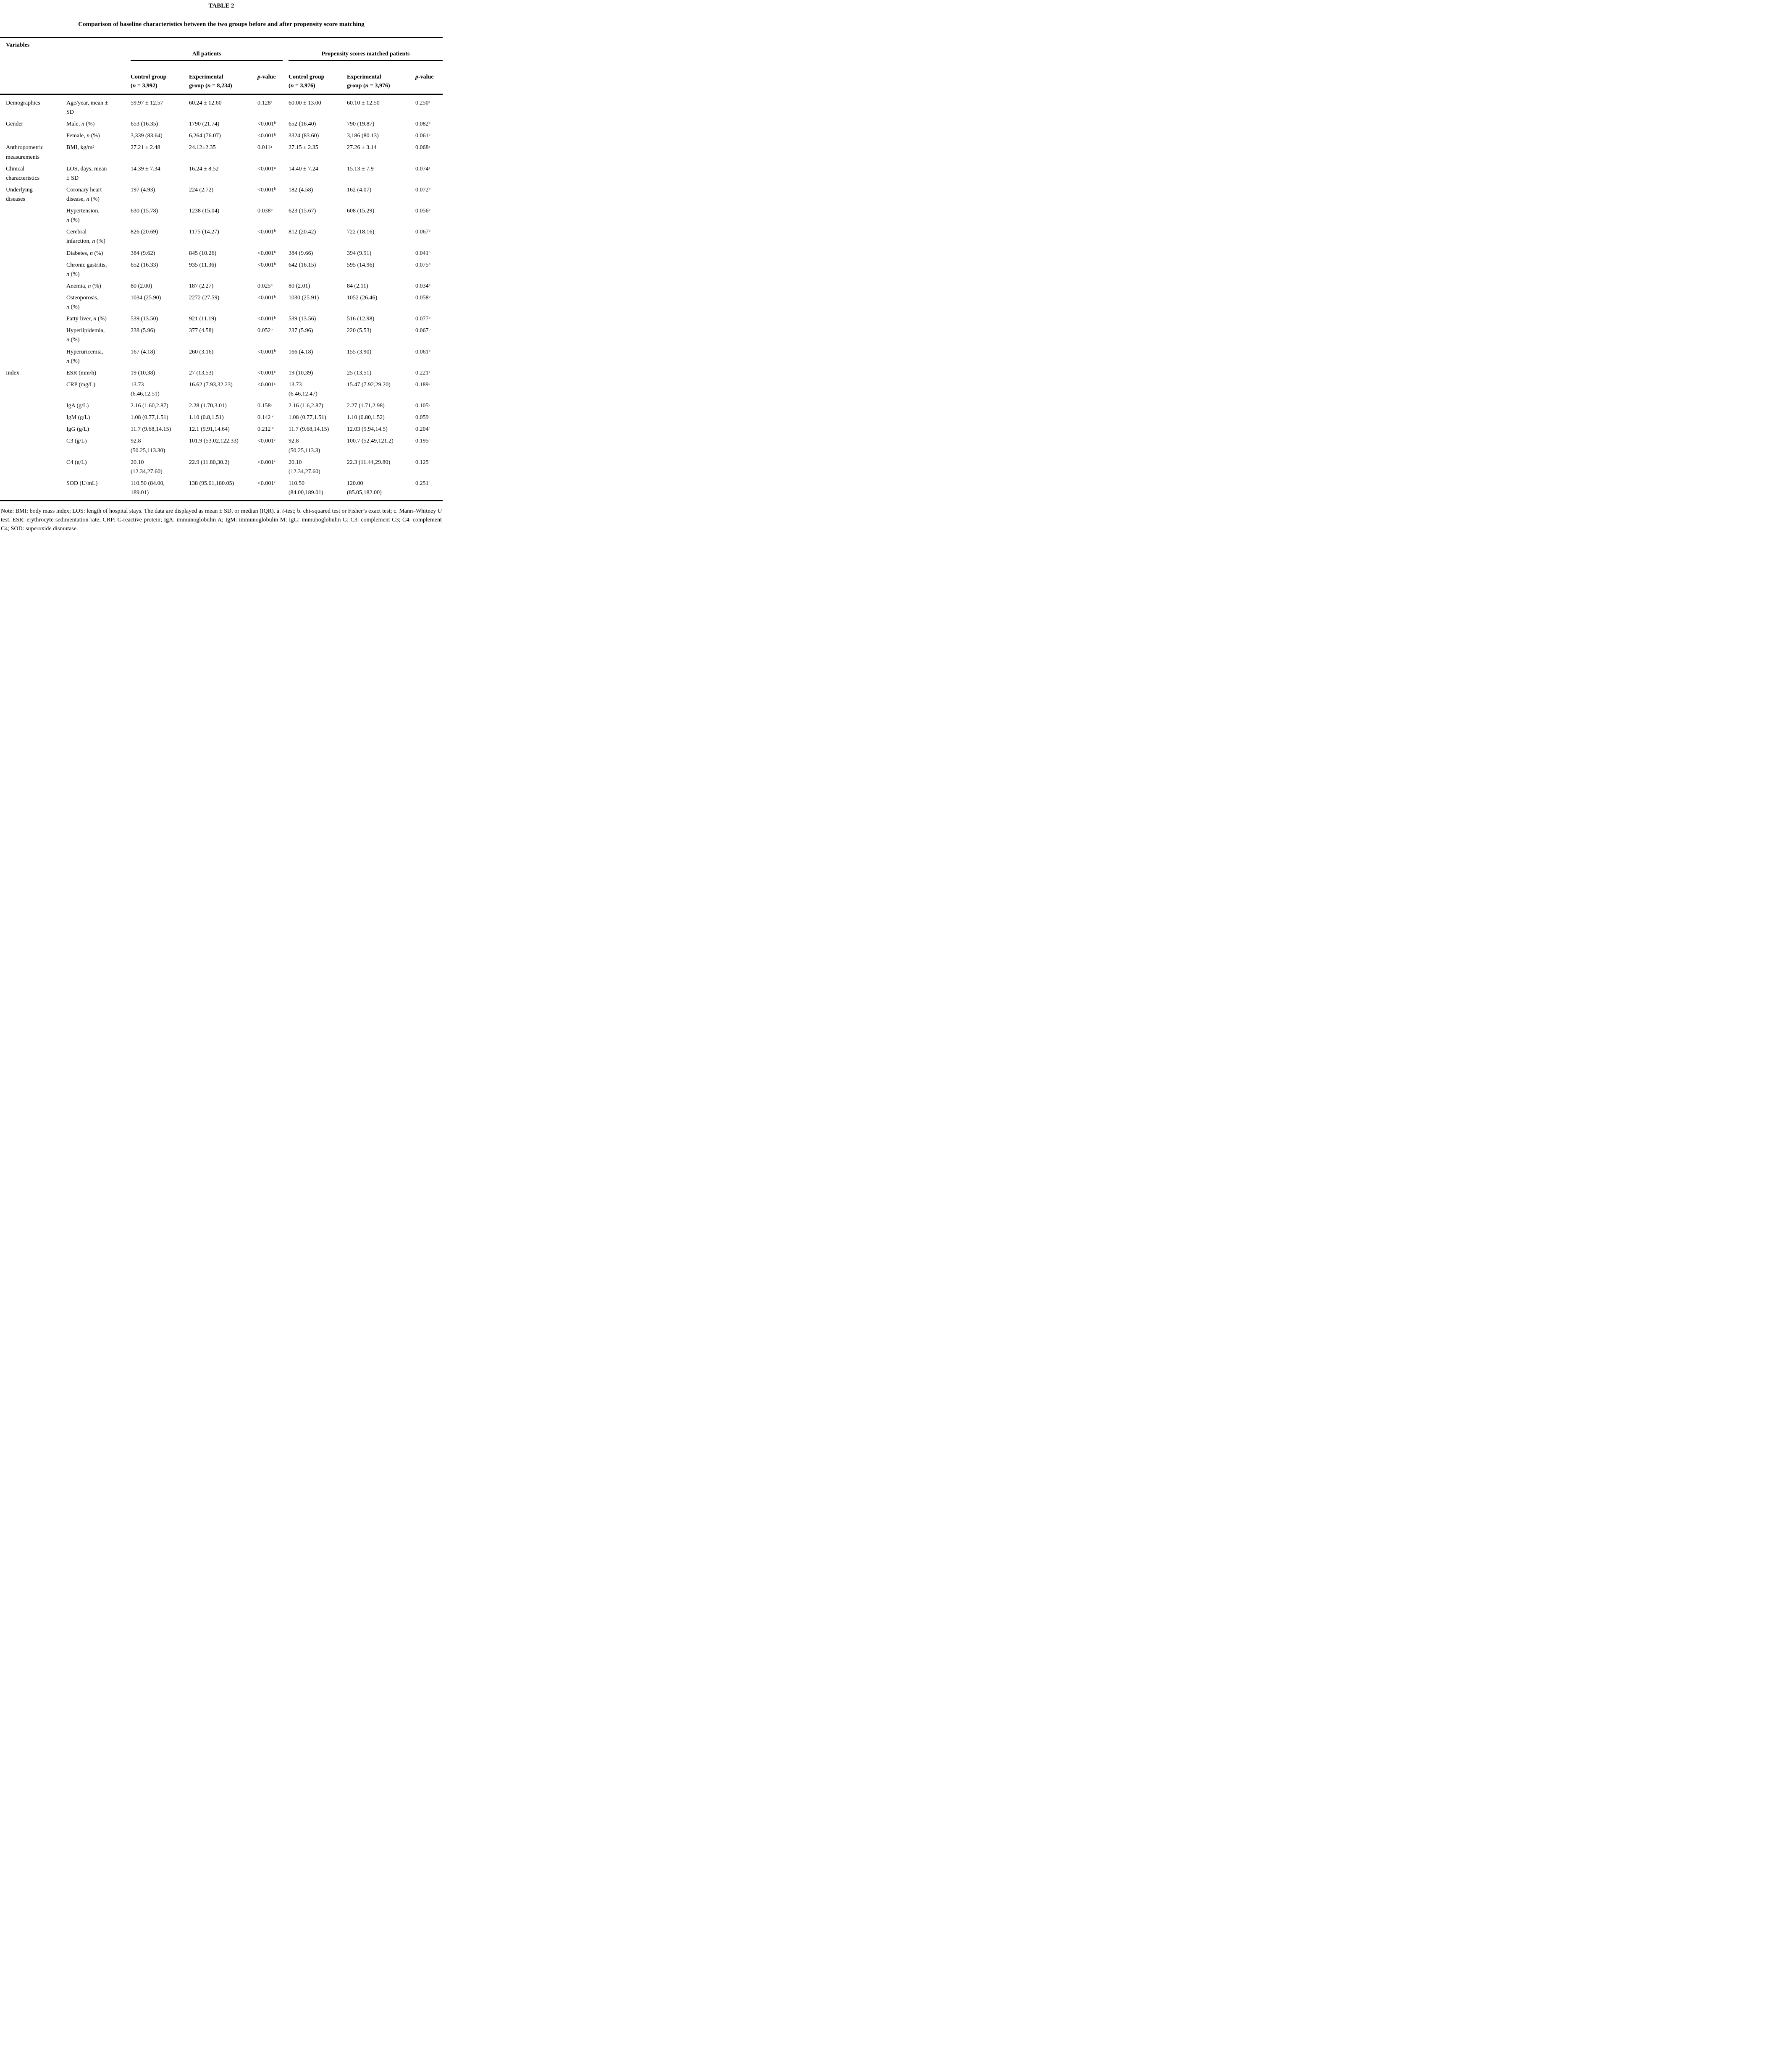 The height and width of the screenshot is (2072, 1771). Describe the element at coordinates (381, 82) in the screenshot. I see `col-header-experimental-matched: Experimental group (n = 3,976)` at that location.